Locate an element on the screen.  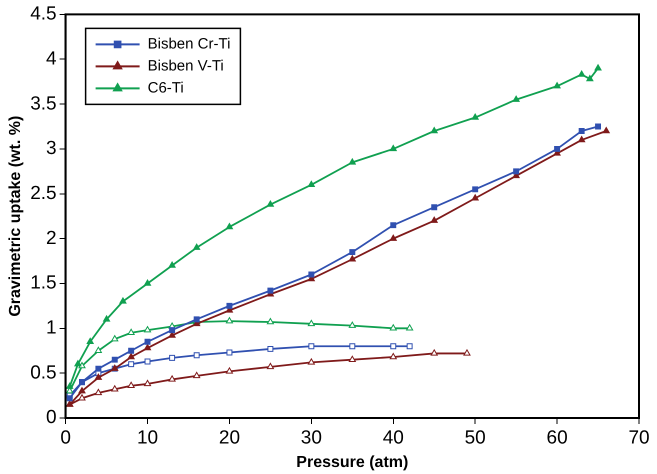
x-tick-label: 30 is located at coordinates (311, 438).